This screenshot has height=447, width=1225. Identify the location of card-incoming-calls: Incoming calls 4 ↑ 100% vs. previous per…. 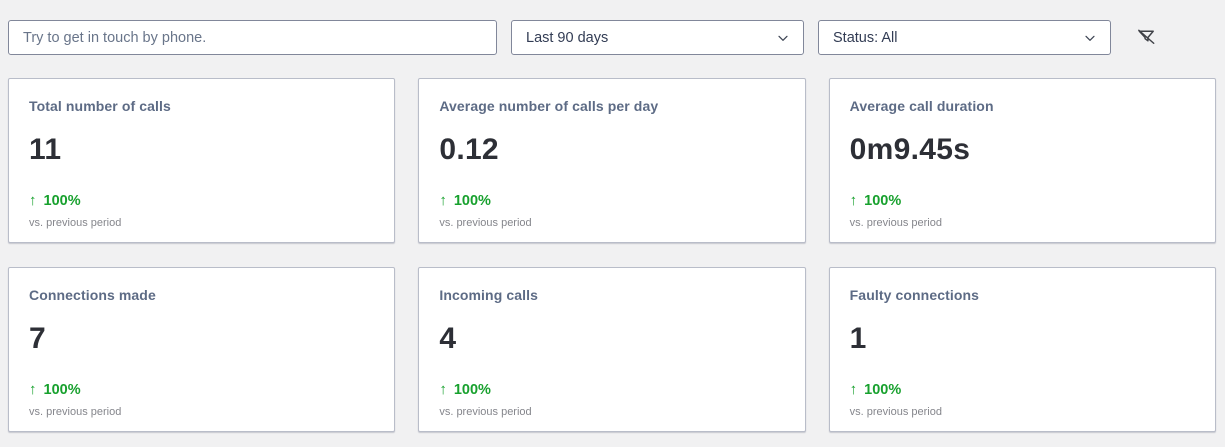
(612, 349).